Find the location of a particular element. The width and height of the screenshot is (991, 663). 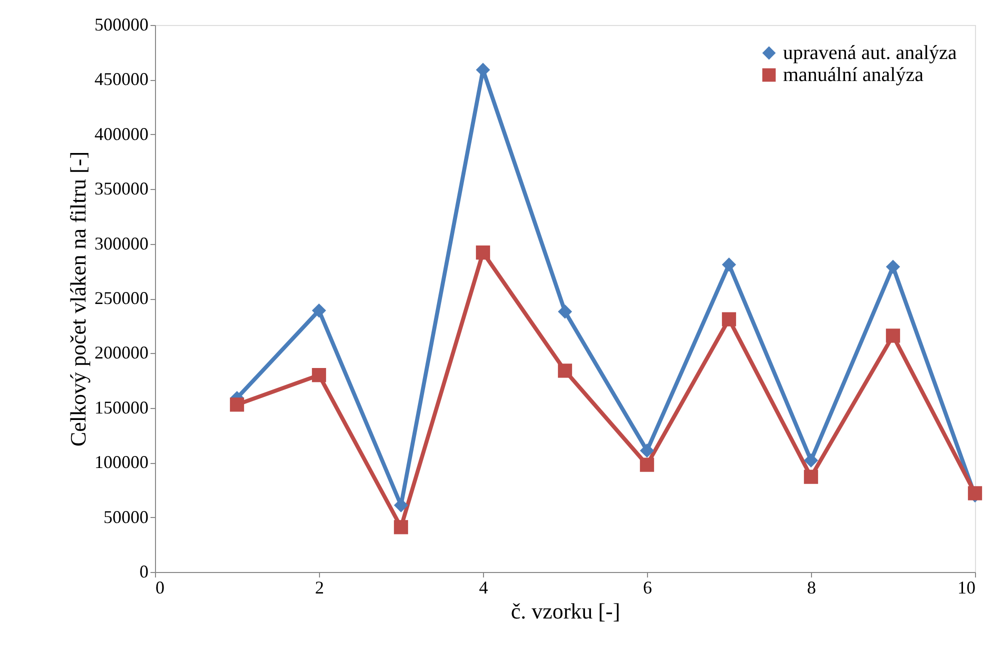

y-tick-label: 350000 is located at coordinates (121, 188).